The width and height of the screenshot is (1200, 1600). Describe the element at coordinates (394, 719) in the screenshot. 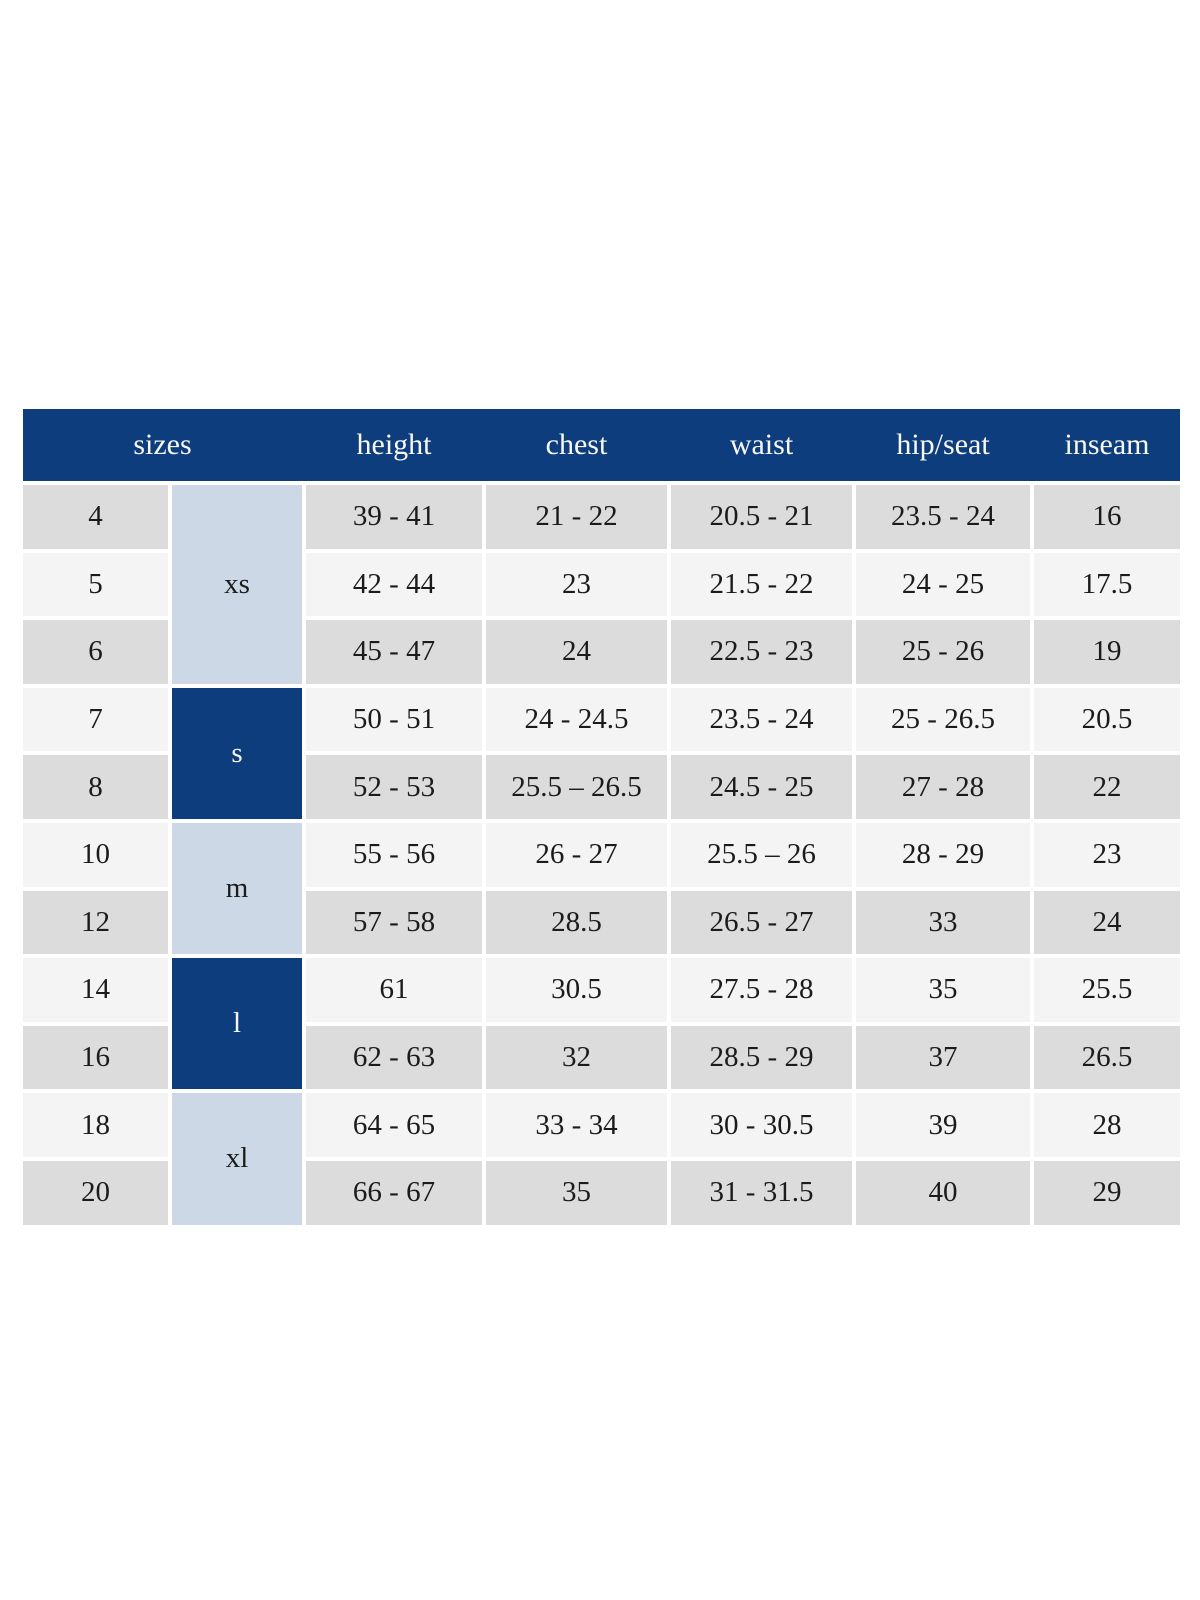

I see `height-cell: 50 - 51` at that location.